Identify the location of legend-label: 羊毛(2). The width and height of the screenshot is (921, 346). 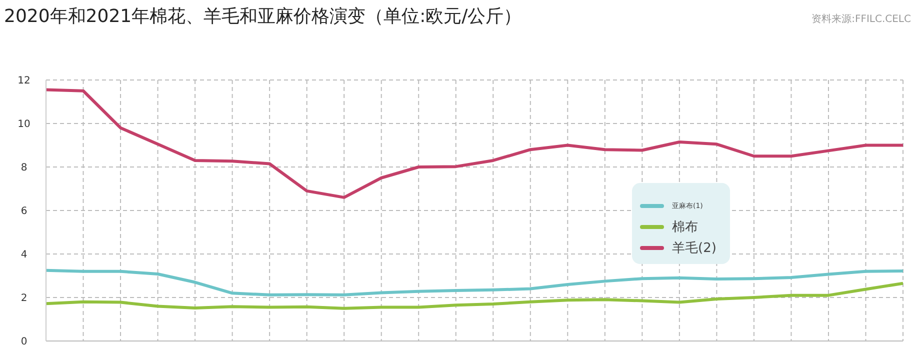
(694, 248).